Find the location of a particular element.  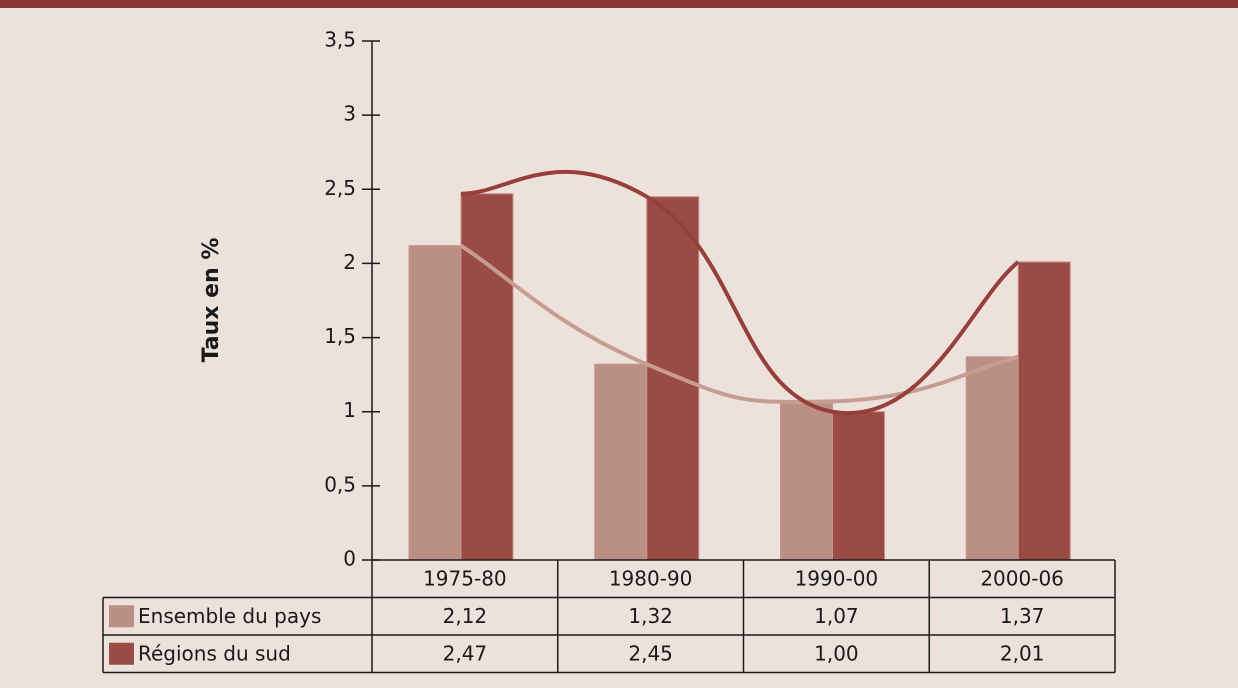

x-tick-label: 1980-90 is located at coordinates (651, 578).